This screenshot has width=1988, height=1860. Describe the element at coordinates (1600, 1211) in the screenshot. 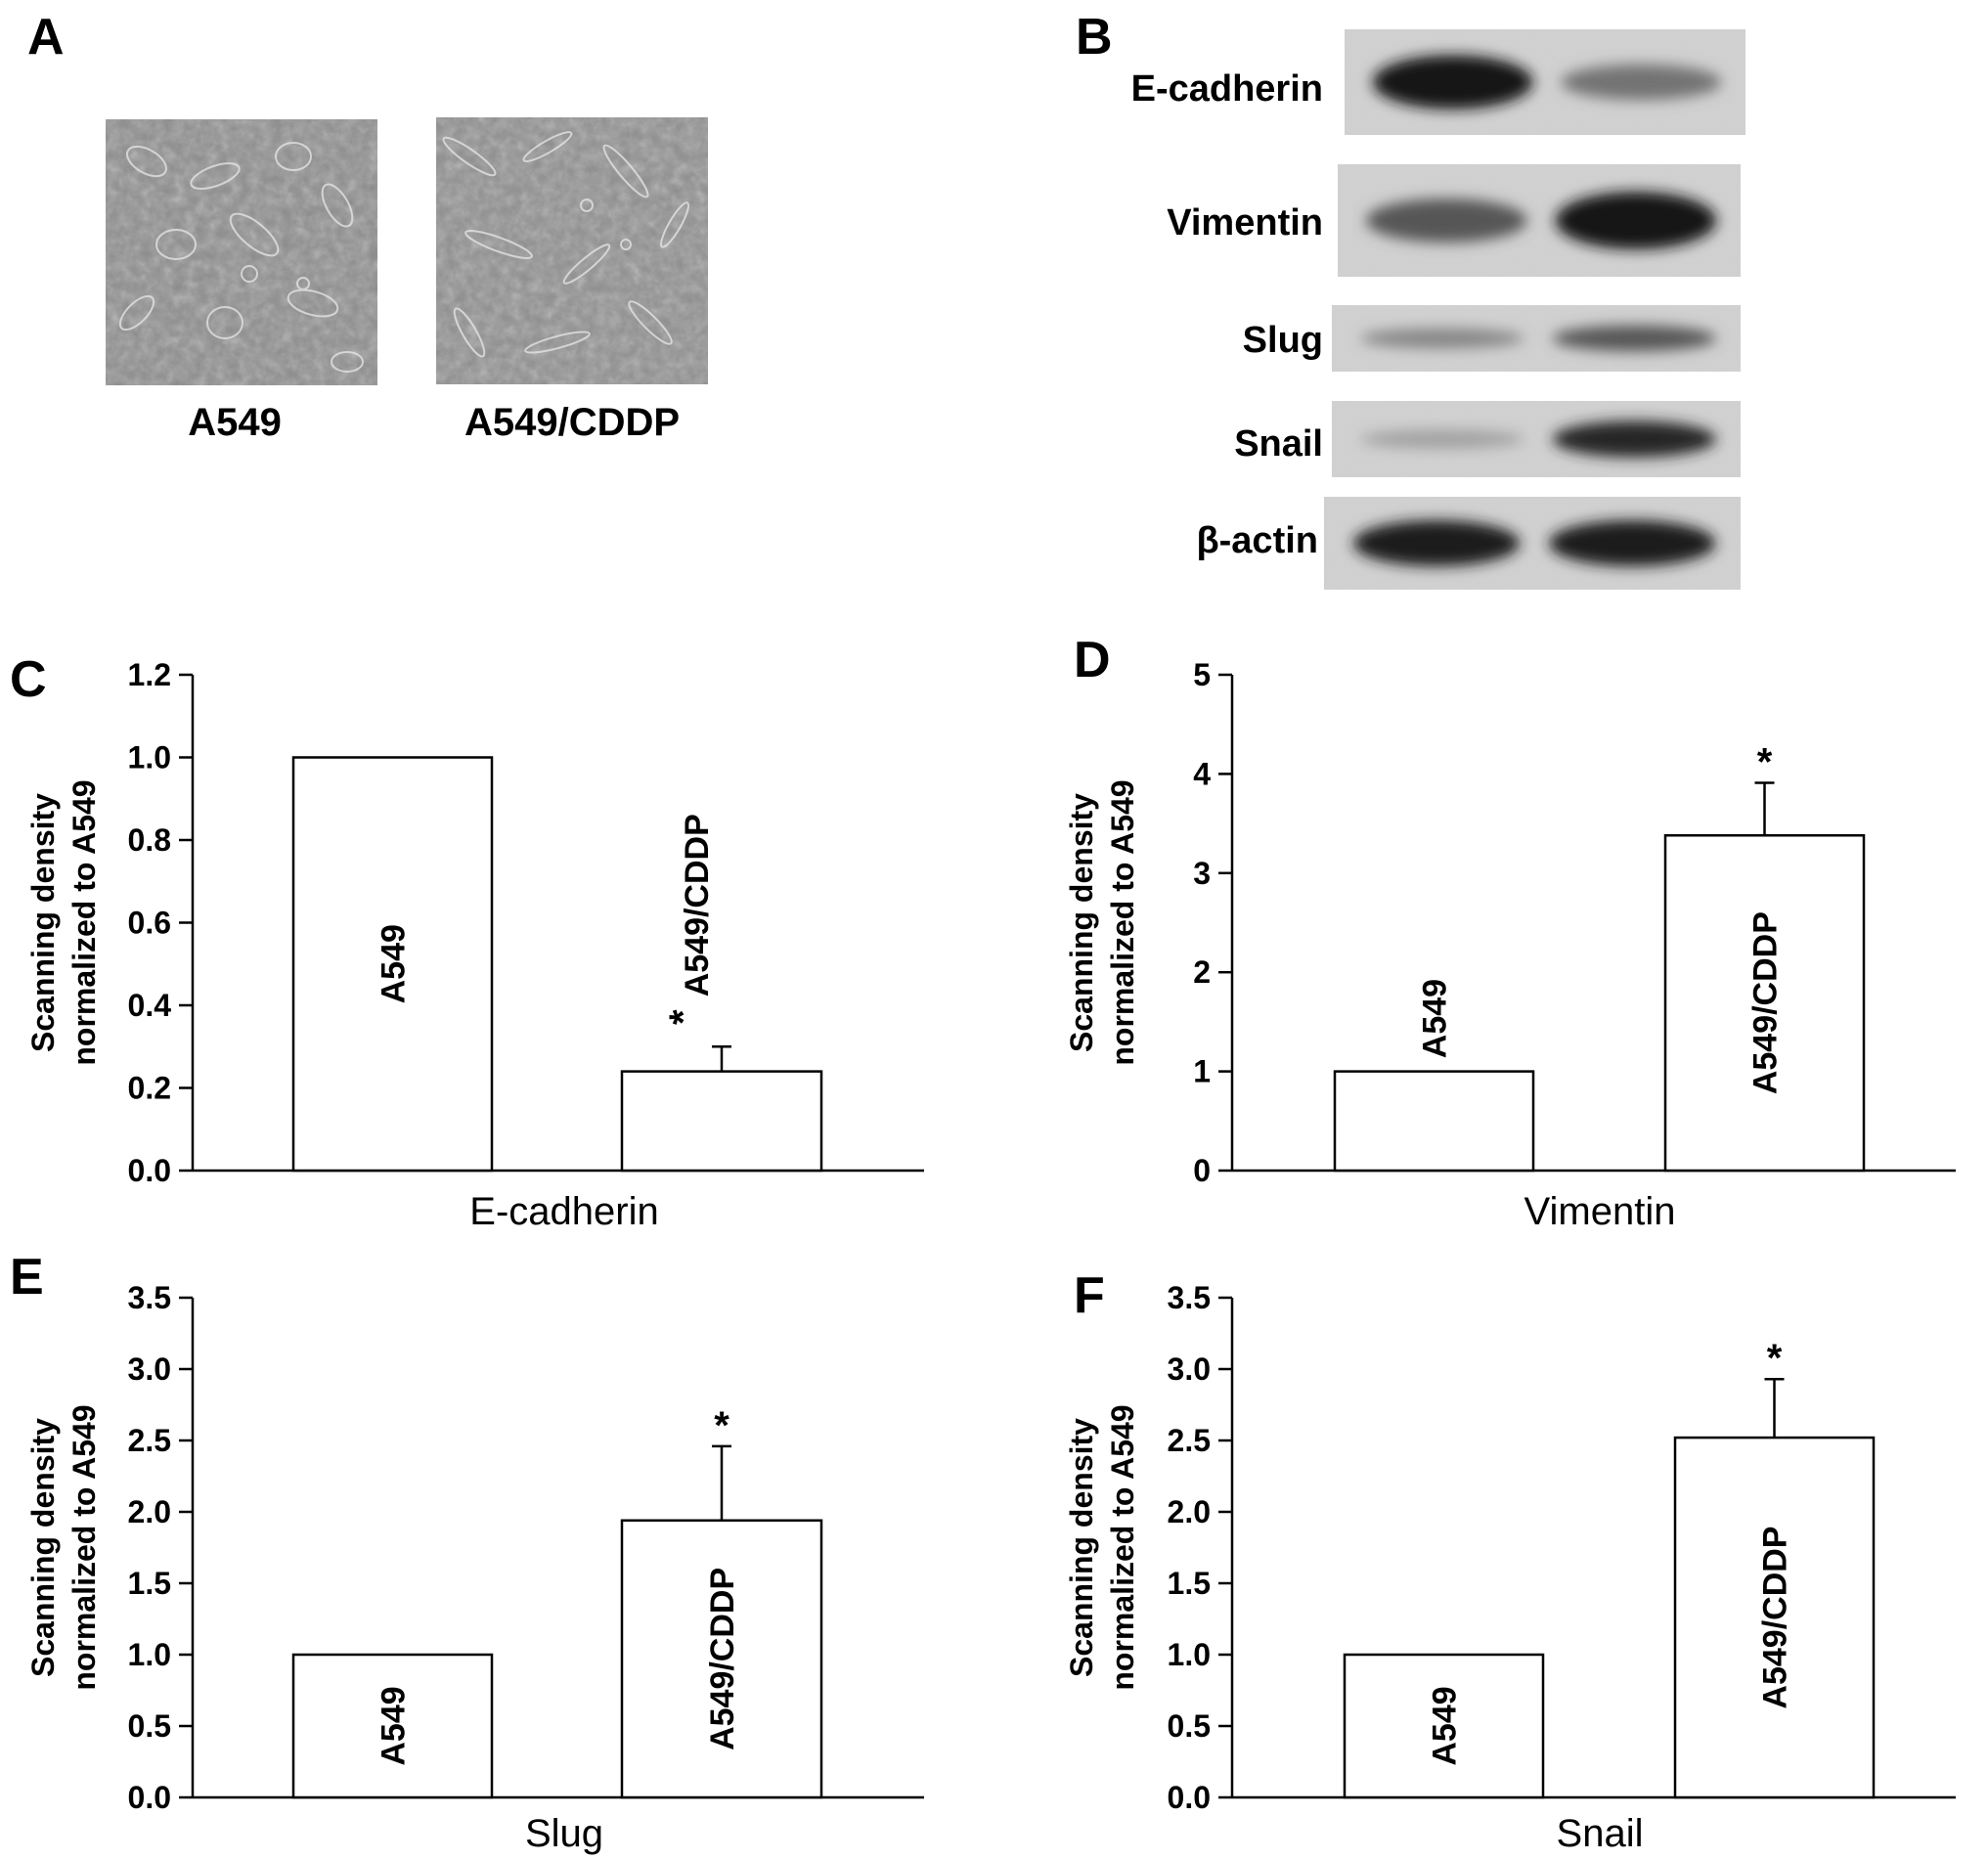

I see `x-axis-label: Vimentin` at that location.